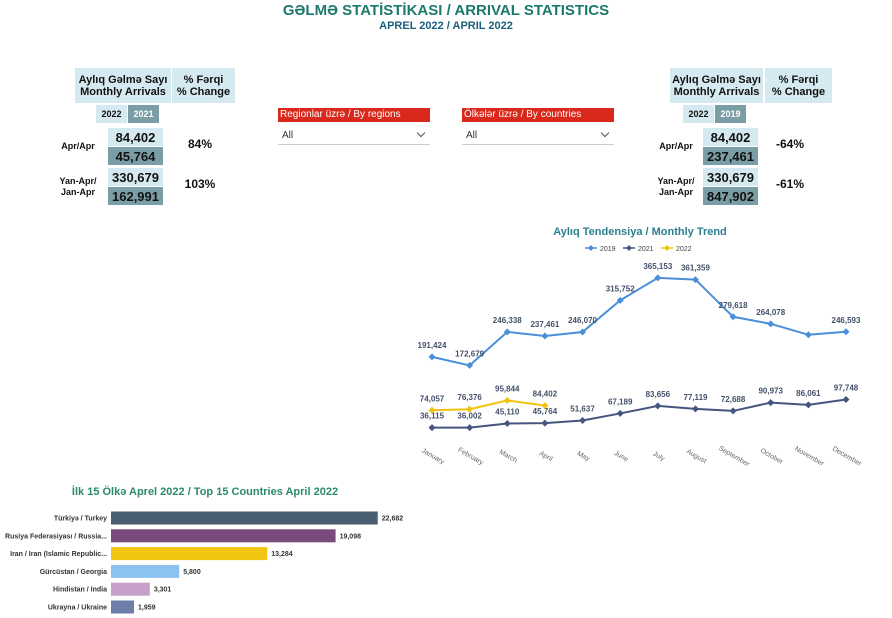 The width and height of the screenshot is (892, 618). Describe the element at coordinates (200, 184) in the screenshot. I see `change-value: 103%` at that location.